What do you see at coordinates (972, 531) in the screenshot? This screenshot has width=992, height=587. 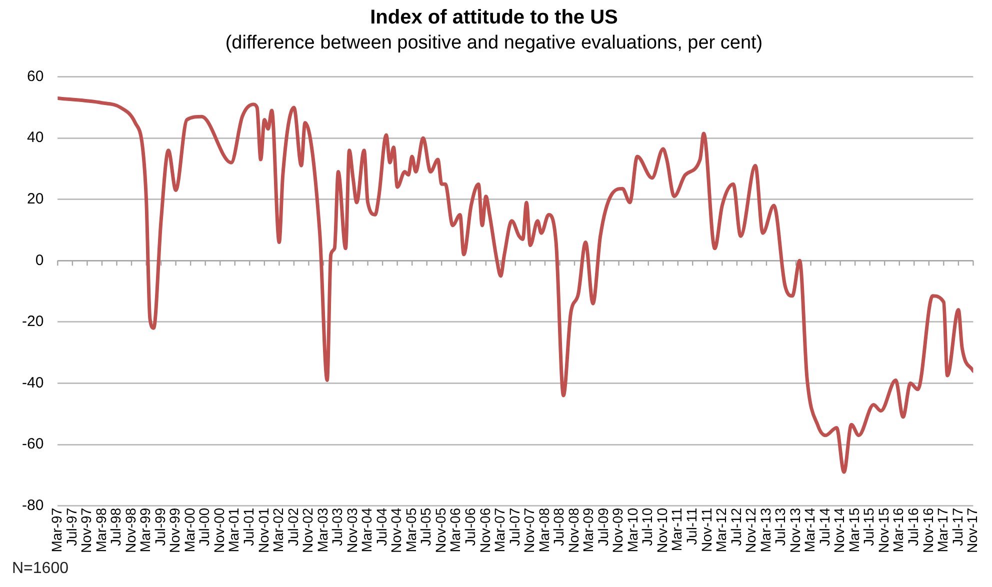 I see `x-tick-label: Nov-17` at bounding box center [972, 531].